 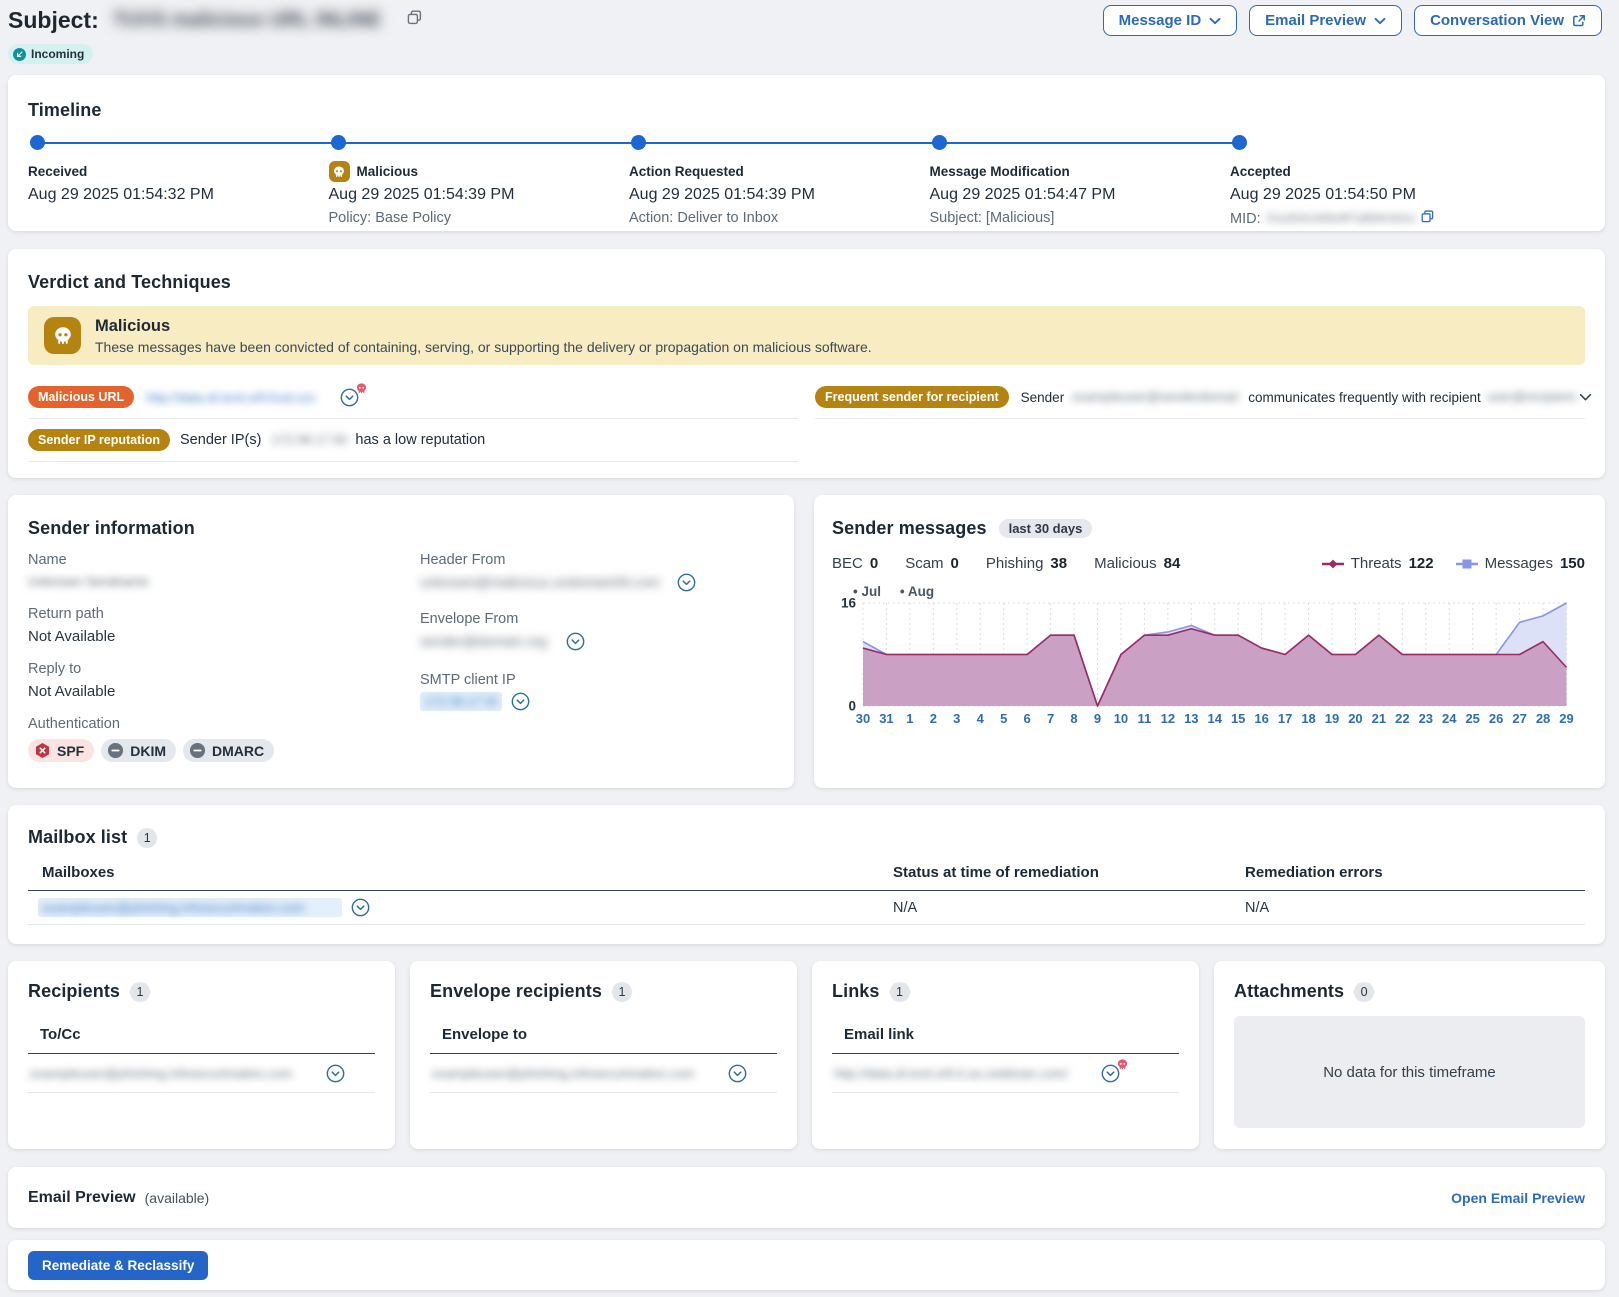 I want to click on expand-email-link-control, so click(x=1114, y=1070).